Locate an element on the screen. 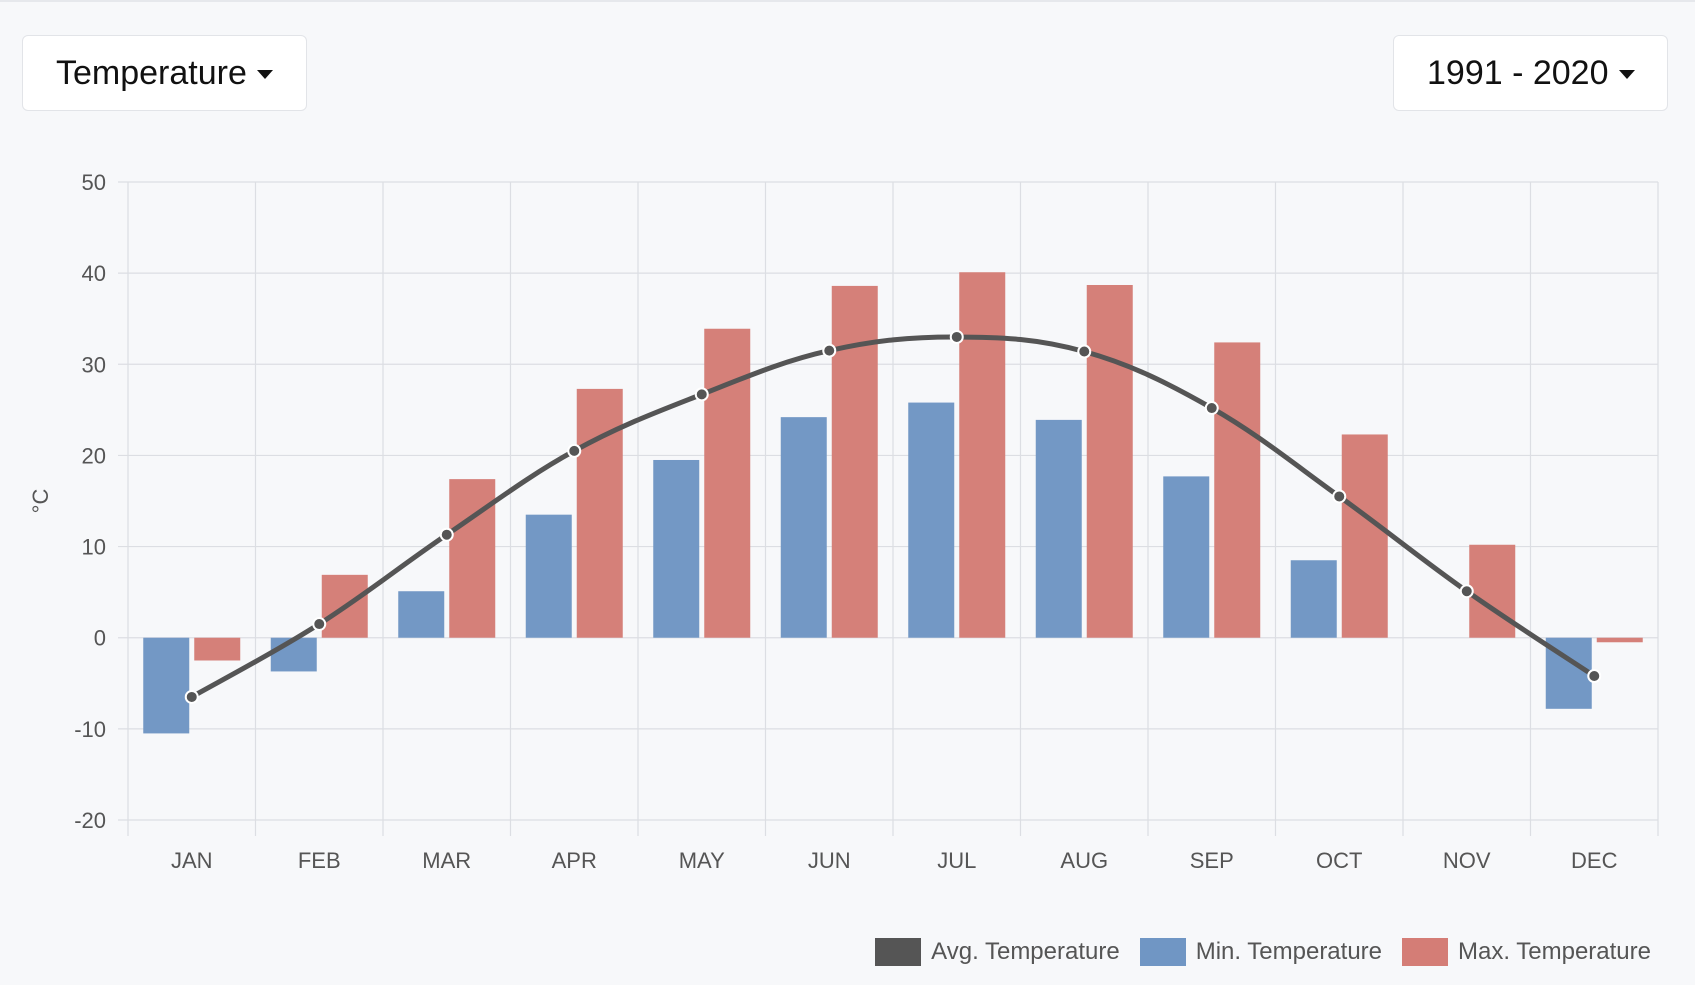  x-tick-label: SEP is located at coordinates (1212, 860).